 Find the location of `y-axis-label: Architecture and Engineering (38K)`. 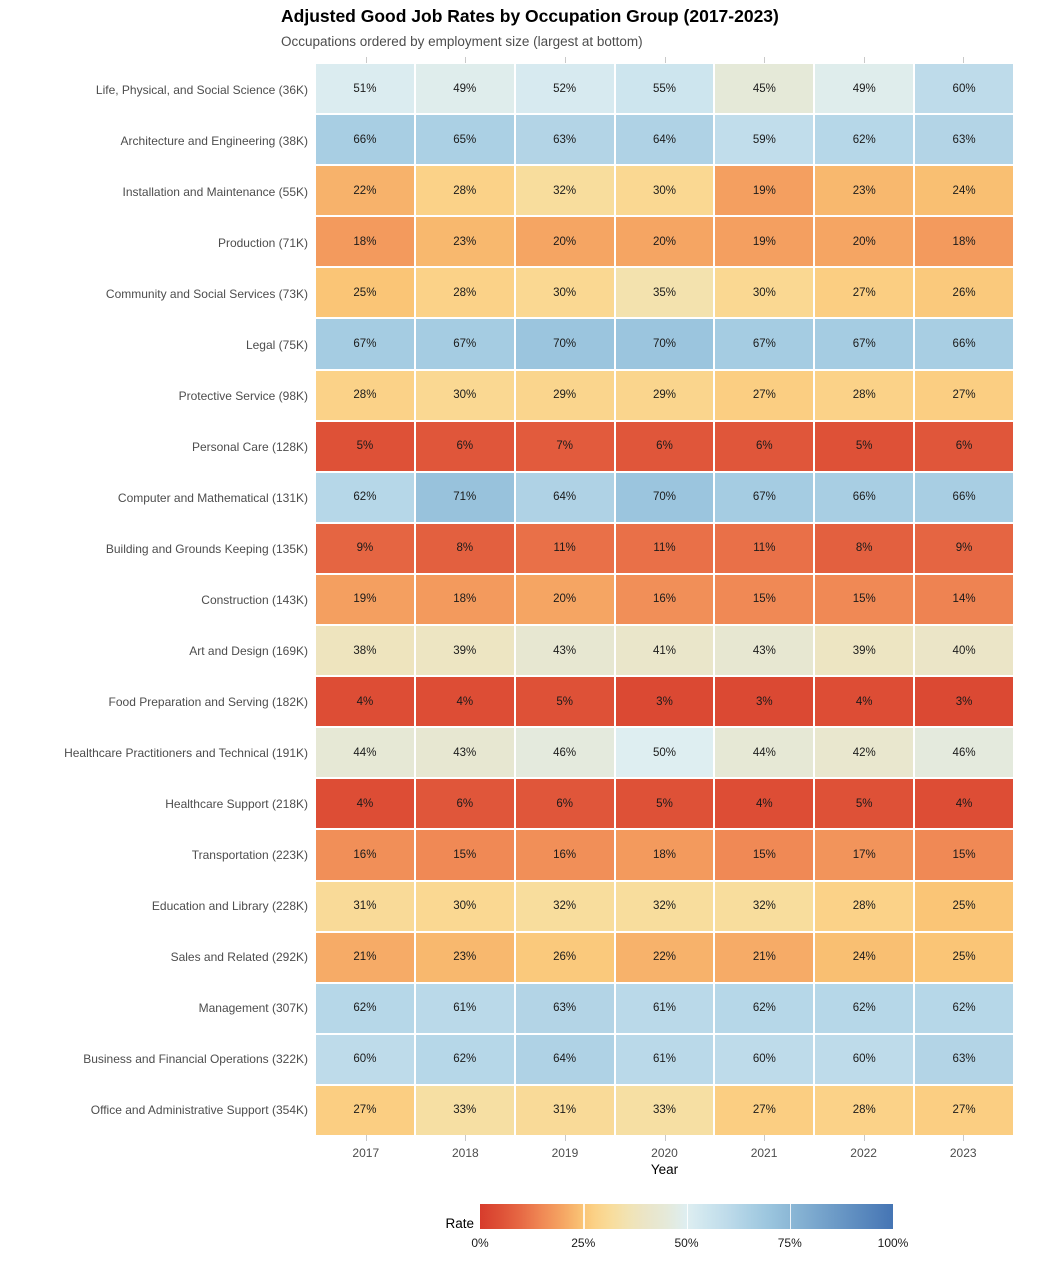

y-axis-label: Architecture and Engineering (38K) is located at coordinates (214, 140).